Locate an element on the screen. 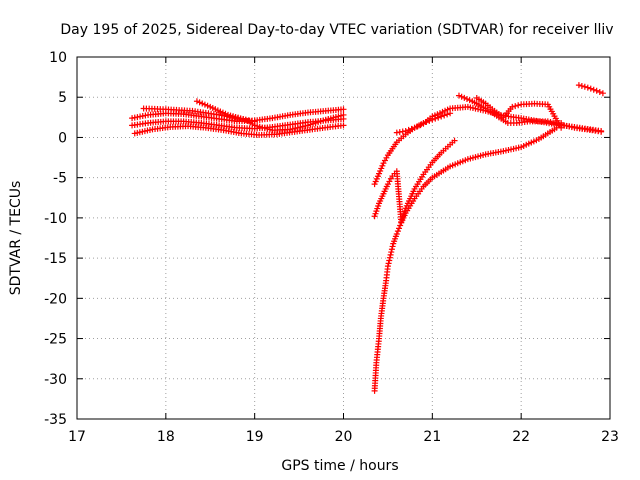  y-tick-label: -35 is located at coordinates (55, 420).